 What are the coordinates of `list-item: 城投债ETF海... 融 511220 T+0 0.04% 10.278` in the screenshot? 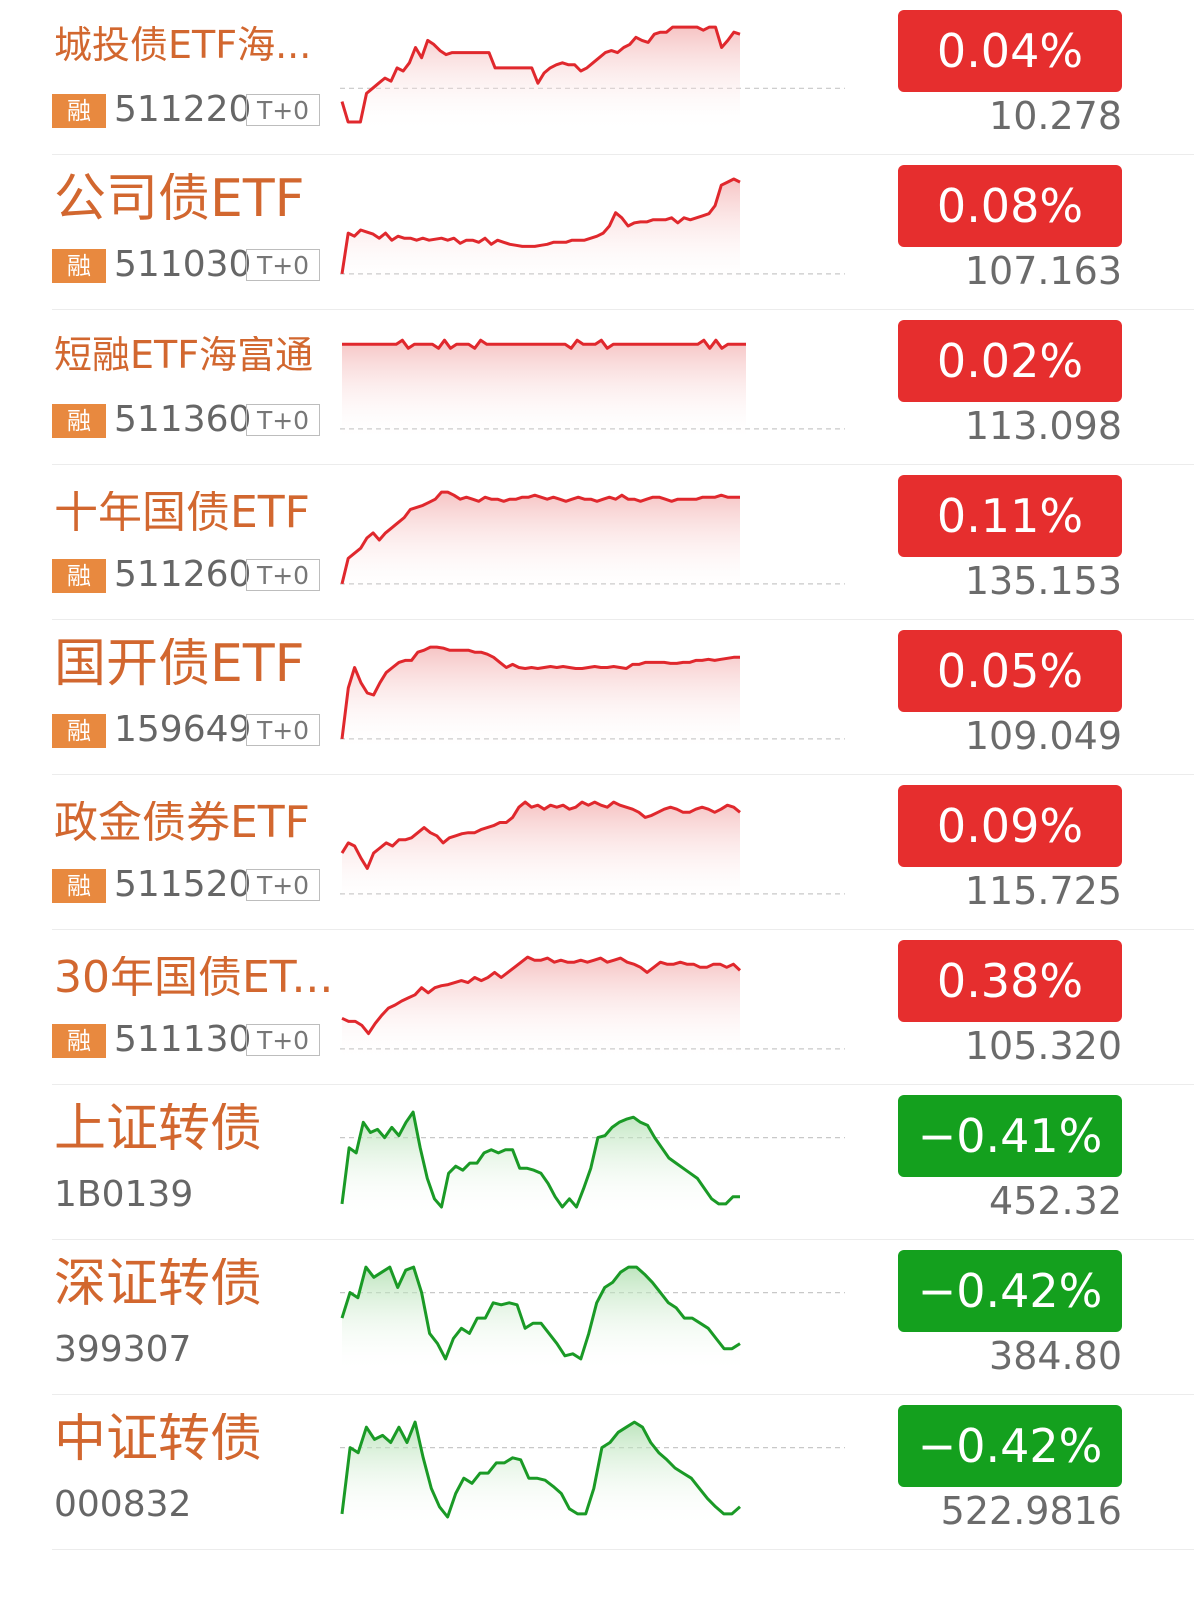 It's located at (597, 77).